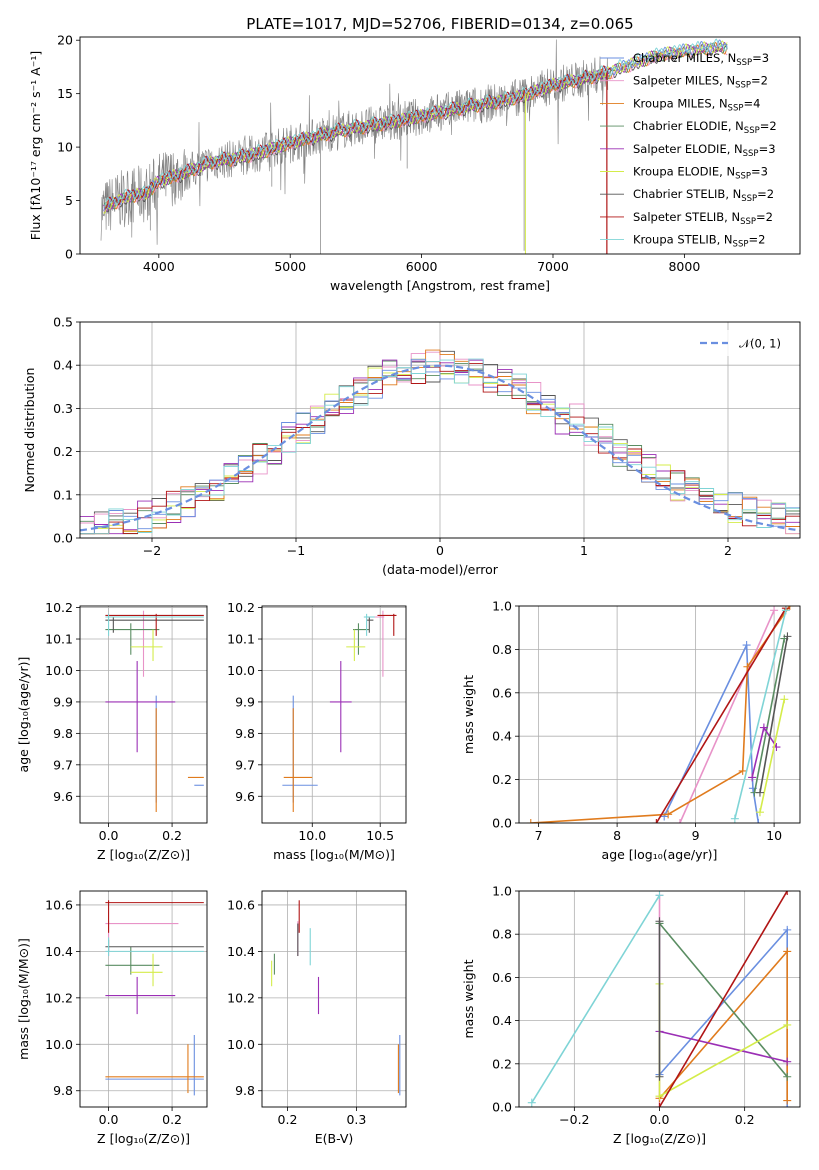 This screenshot has height=1170, width=819. I want to click on ticks: 10.0 10.5 9.6 9.7 9.8 9.9 10.0 10.1 10.2, so click(310, 721).